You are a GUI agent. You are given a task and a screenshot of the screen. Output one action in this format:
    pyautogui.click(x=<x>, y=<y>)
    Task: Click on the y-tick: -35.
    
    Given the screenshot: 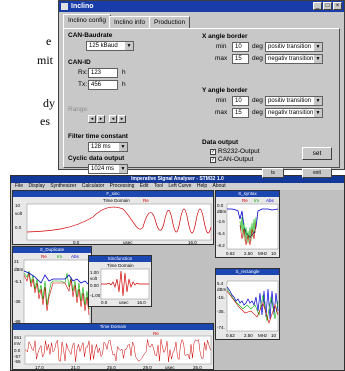 What is the action you would take?
    pyautogui.click(x=221, y=311)
    